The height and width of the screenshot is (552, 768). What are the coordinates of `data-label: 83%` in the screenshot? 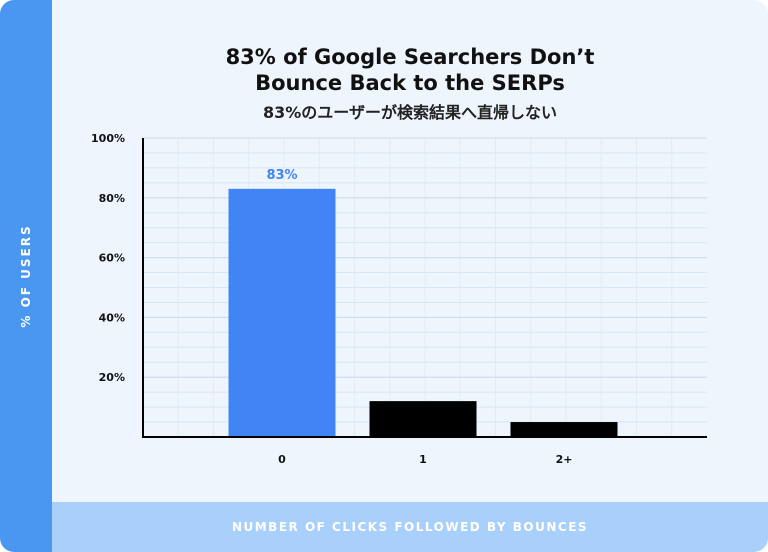 It's located at (281, 175).